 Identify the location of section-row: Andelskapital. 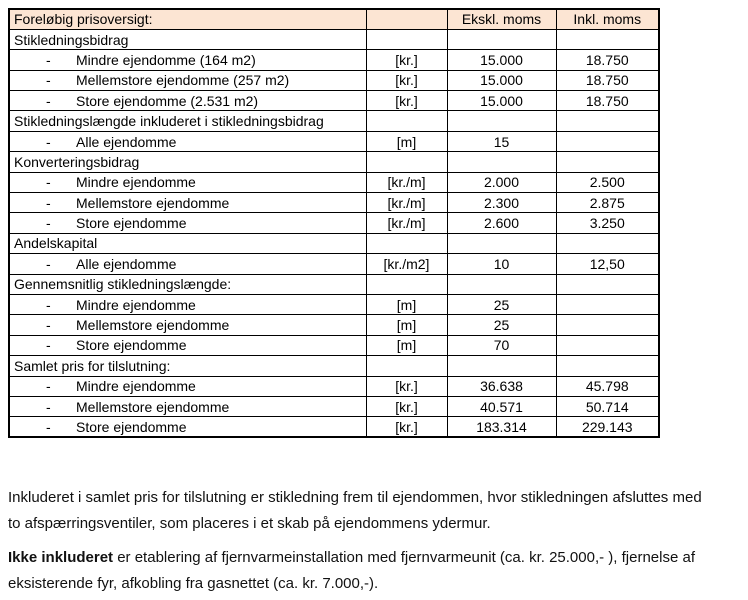
(334, 243).